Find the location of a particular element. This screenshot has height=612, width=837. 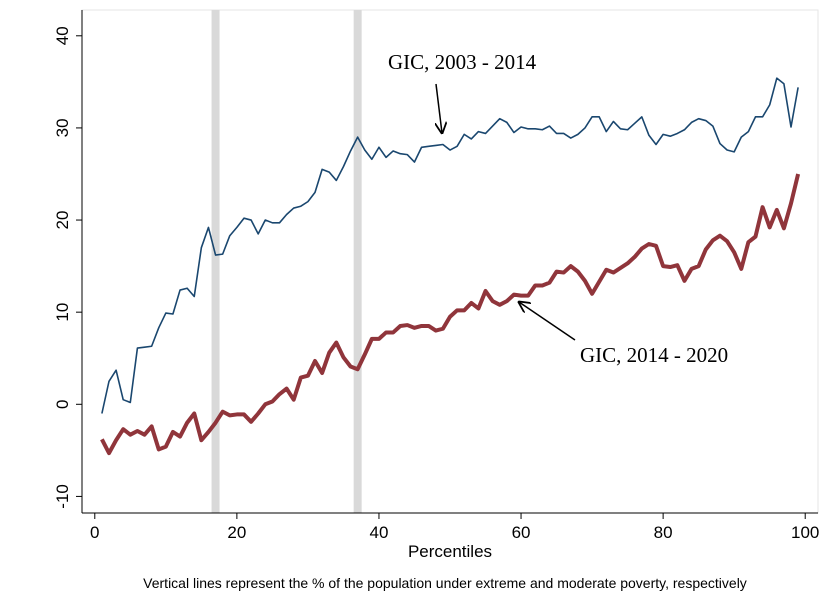

x-tick-label: 80 is located at coordinates (663, 532).